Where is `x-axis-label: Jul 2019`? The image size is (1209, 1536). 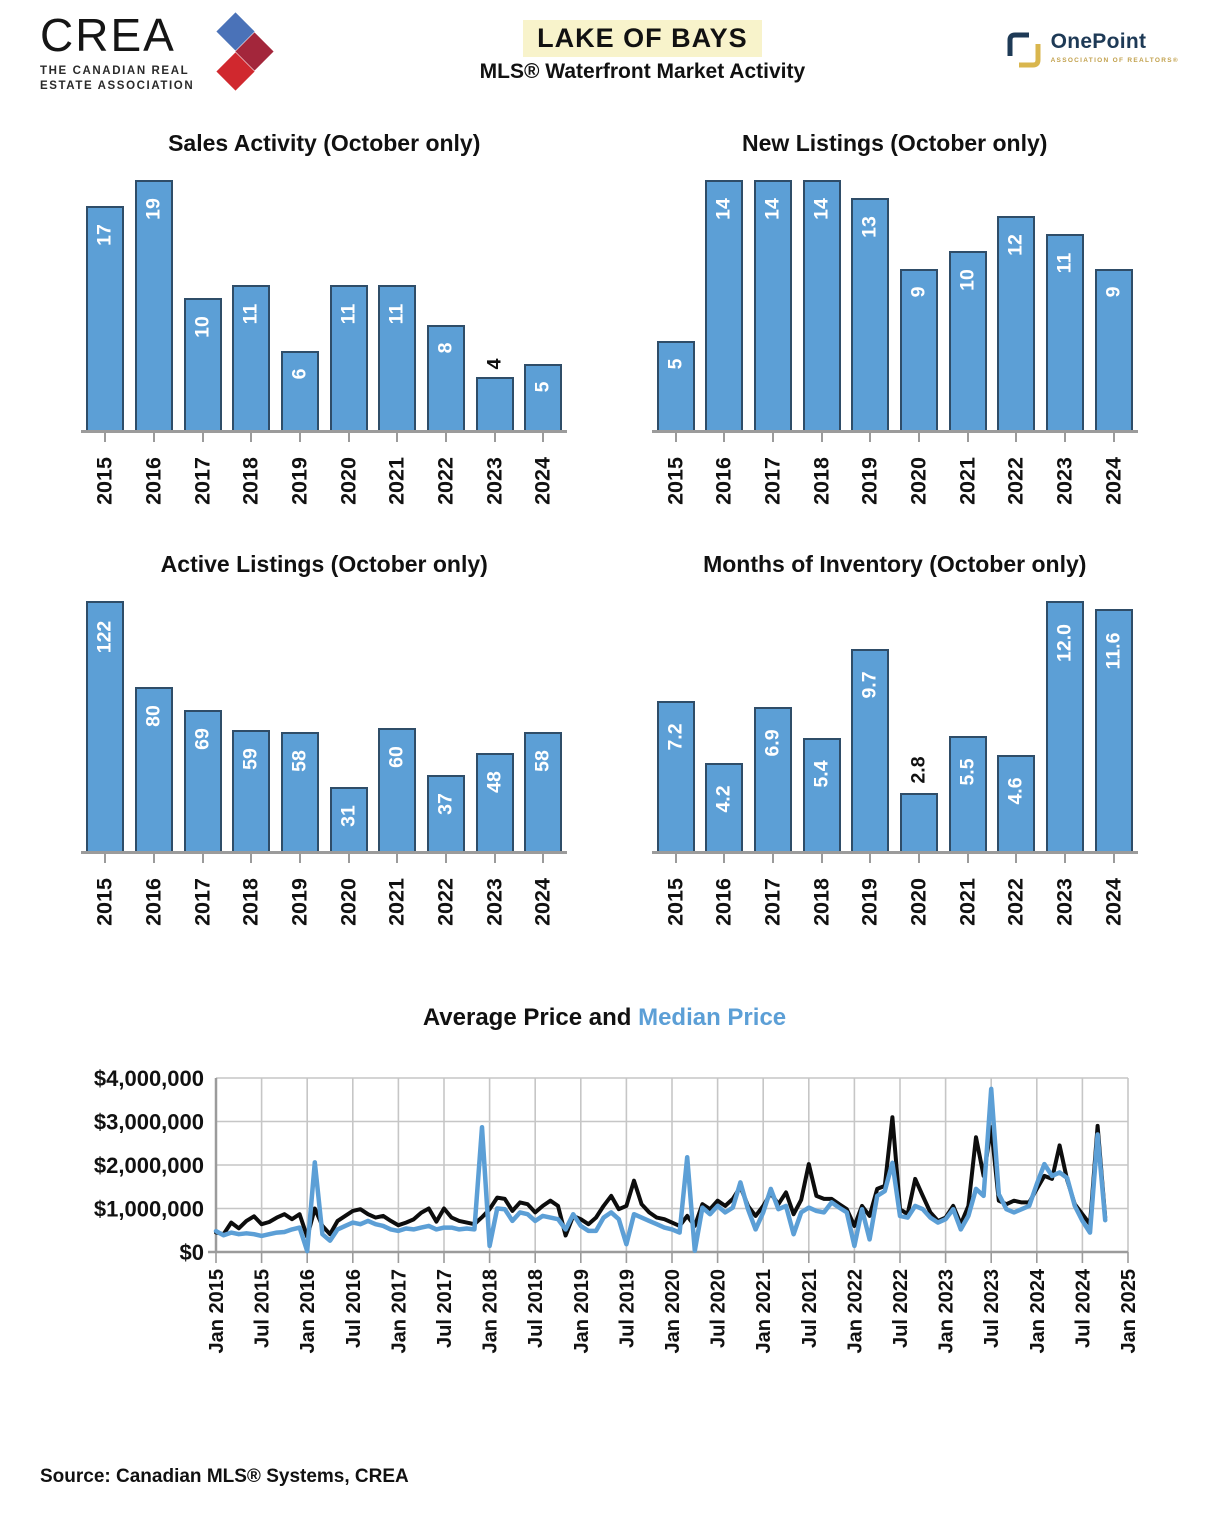 x-axis-label: Jul 2019 is located at coordinates (627, 1308).